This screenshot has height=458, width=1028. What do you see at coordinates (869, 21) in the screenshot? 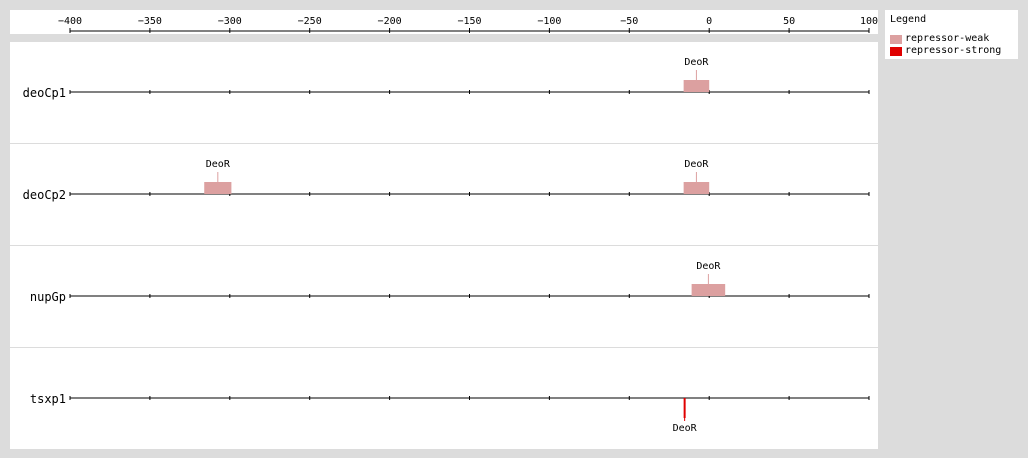
I see `axis-tick-label: 100` at bounding box center [869, 21].